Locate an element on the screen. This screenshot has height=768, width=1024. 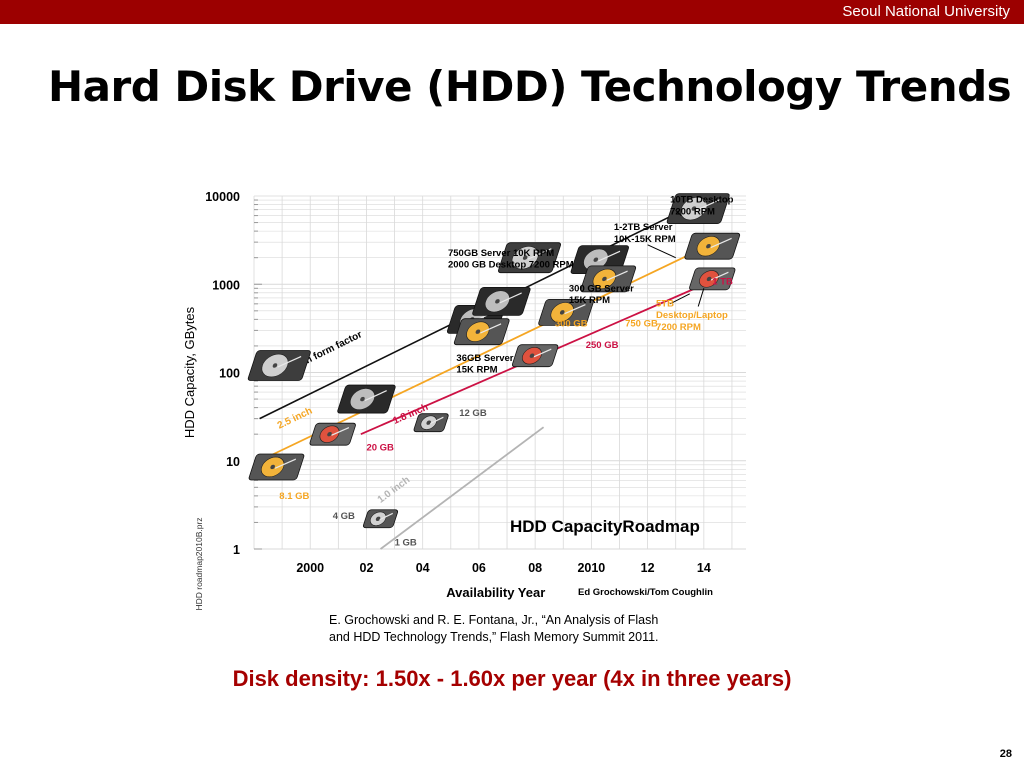
annotation-label: 750 GB is located at coordinates (641, 324).